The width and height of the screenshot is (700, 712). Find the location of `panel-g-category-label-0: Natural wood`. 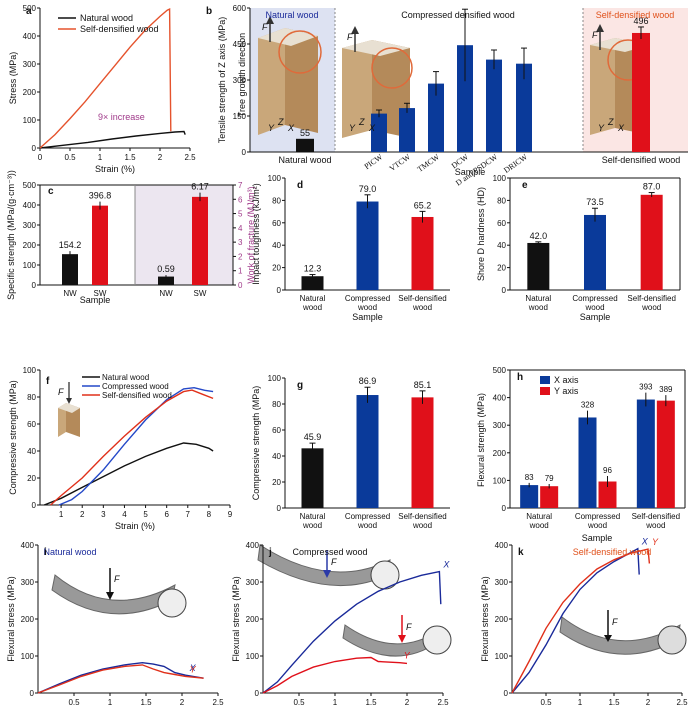

panel-g-category-label-0: Natural wood is located at coordinates (313, 521).